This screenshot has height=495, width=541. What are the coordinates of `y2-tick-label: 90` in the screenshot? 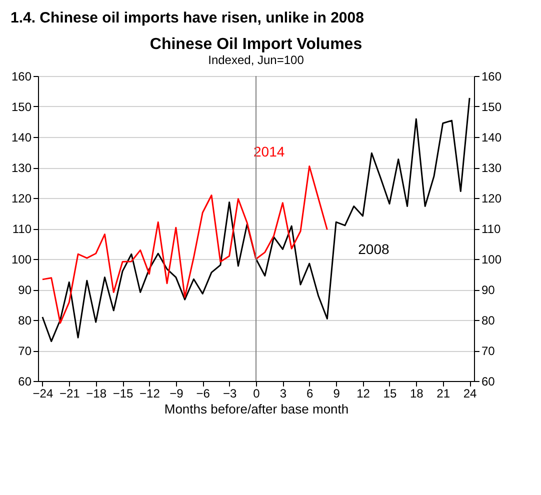 It's located at (489, 290).